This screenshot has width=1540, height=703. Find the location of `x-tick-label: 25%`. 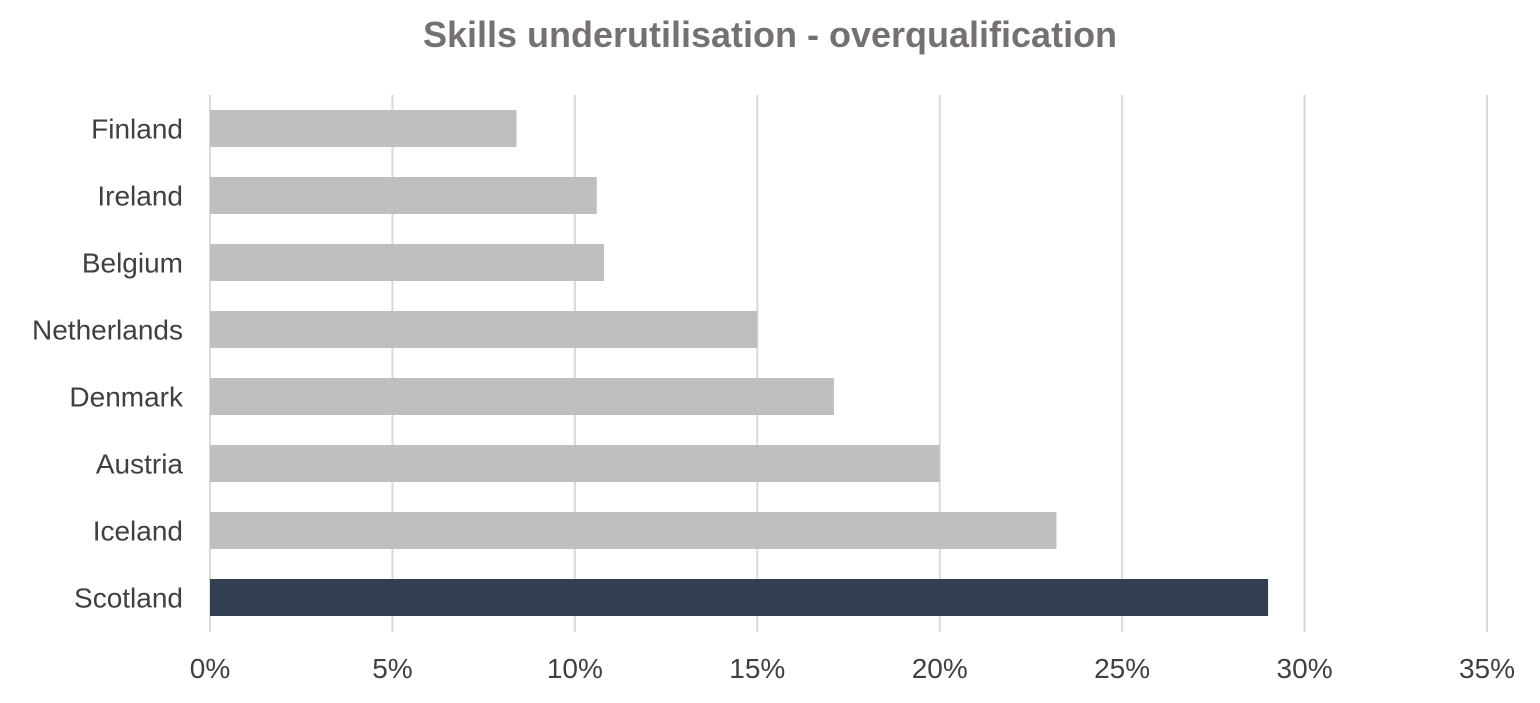

x-tick-label: 25% is located at coordinates (1122, 668).